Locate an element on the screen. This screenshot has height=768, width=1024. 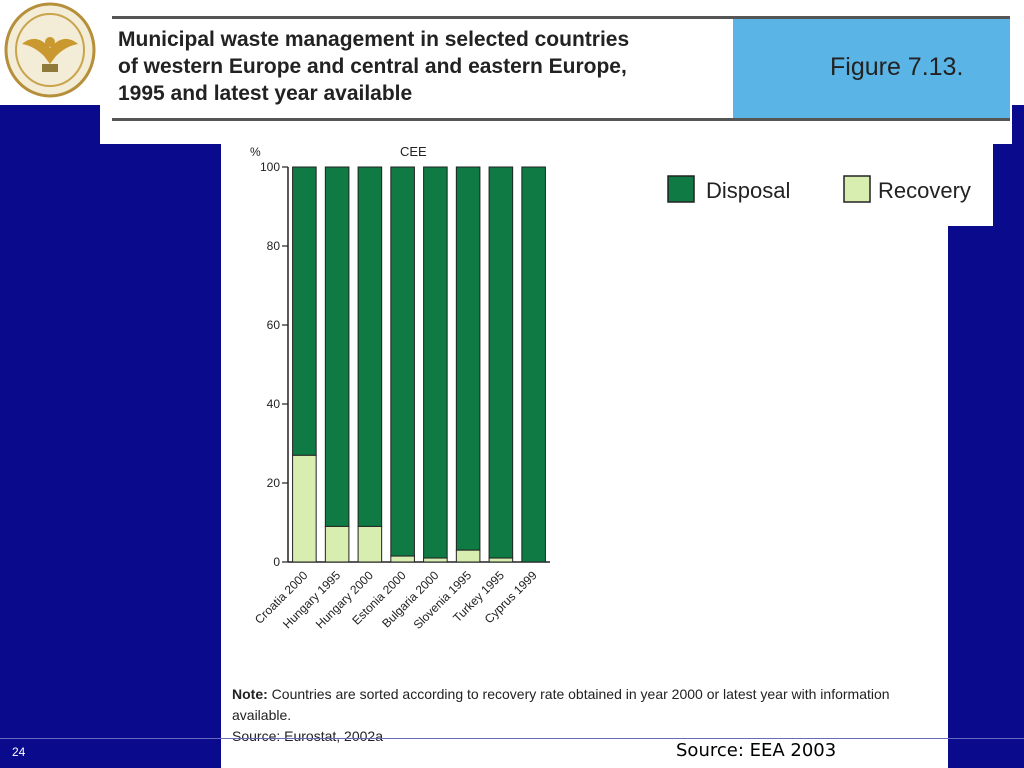
note-label: Note: is located at coordinates (250, 694).